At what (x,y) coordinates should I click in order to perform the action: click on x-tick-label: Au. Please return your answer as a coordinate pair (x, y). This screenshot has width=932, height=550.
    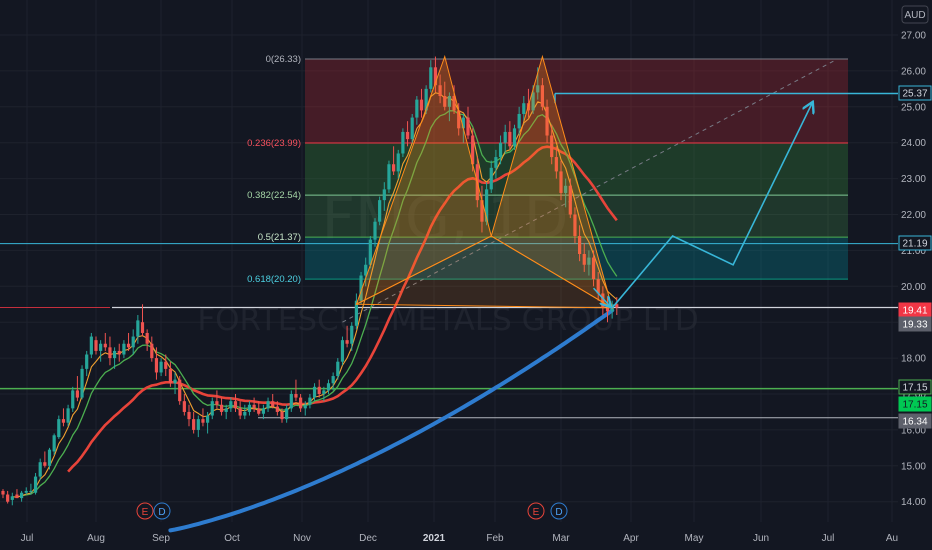
    Looking at the image, I should click on (892, 538).